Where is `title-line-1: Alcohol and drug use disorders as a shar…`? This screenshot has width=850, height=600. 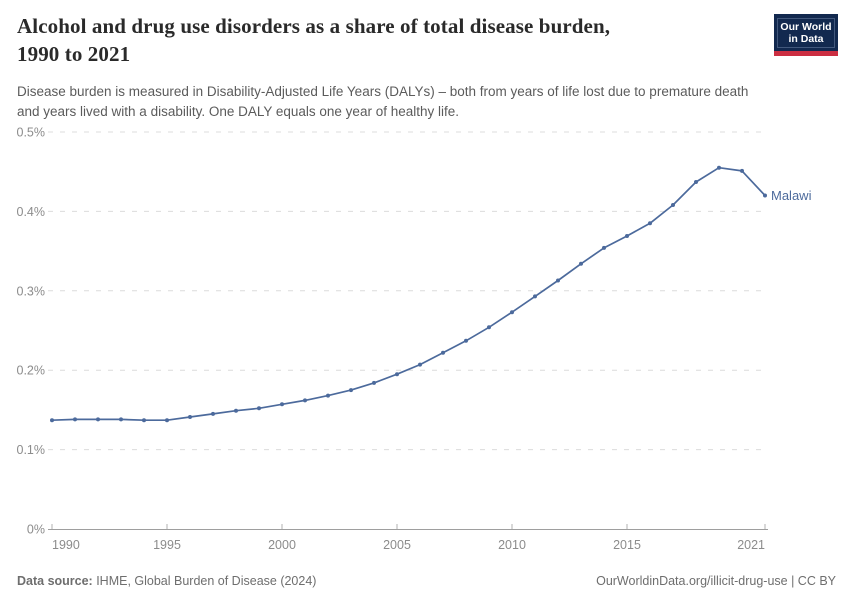
title-line-1: Alcohol and drug use disorders as a shar… is located at coordinates (314, 26).